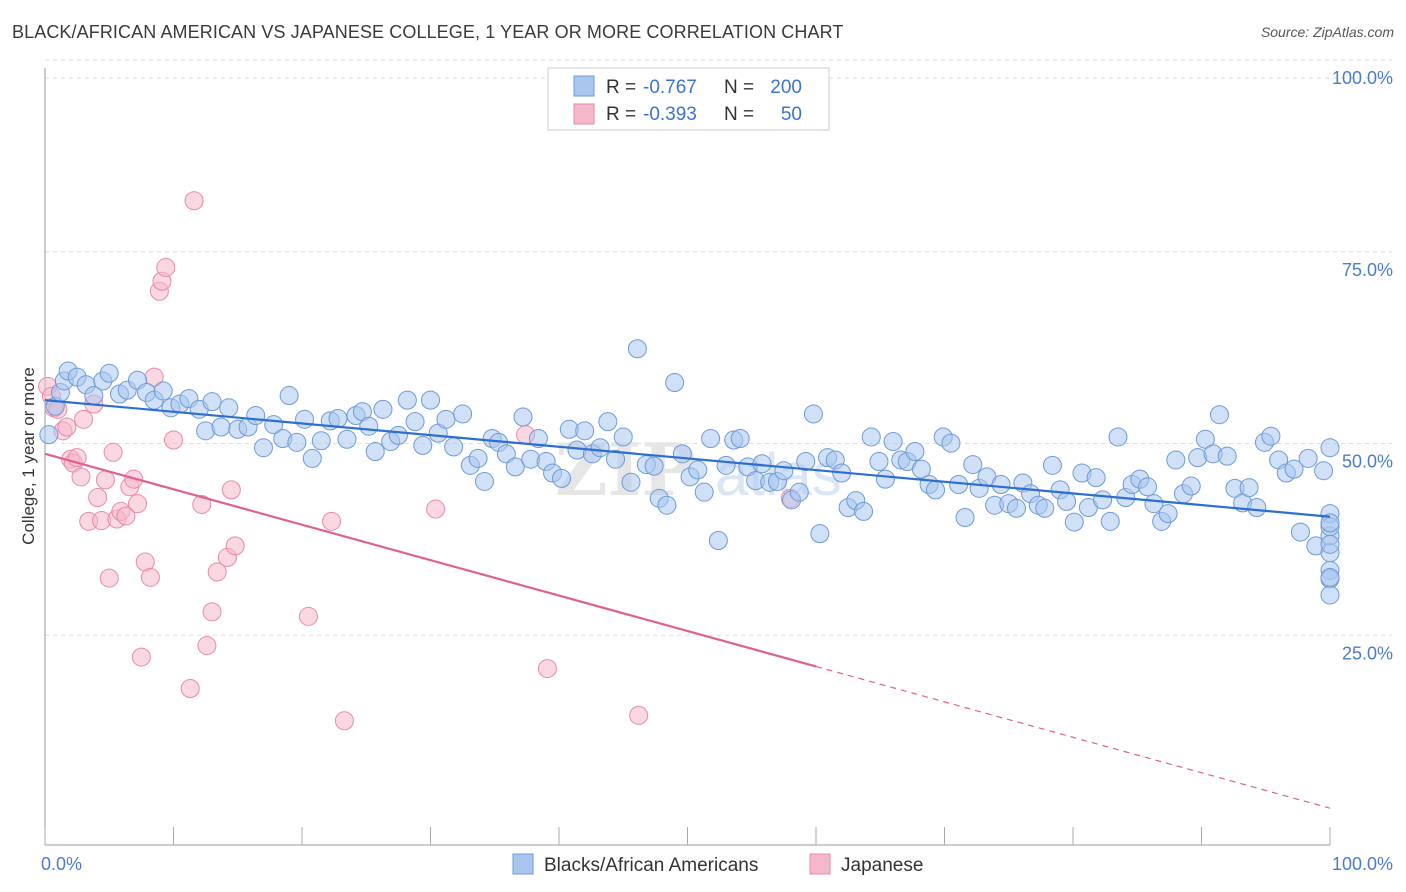 This screenshot has width=1406, height=892. What do you see at coordinates (670, 114) in the screenshot?
I see `legend-r-value-2: -0.393` at bounding box center [670, 114].